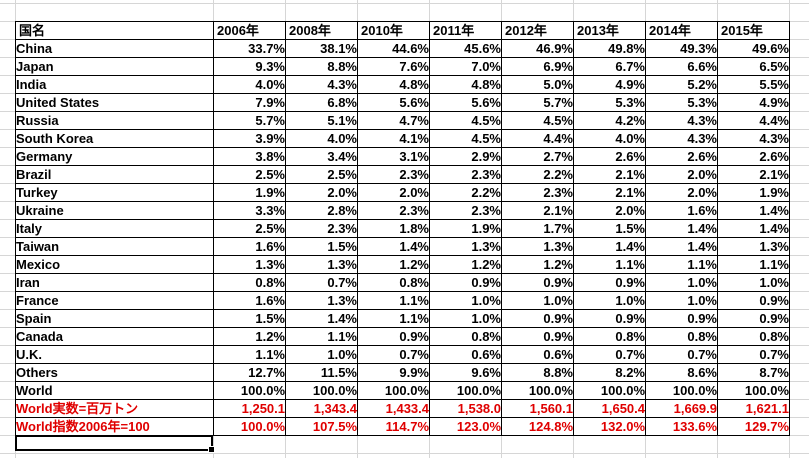  What do you see at coordinates (249, 30) in the screenshot?
I see `year-column-header: 2006年` at bounding box center [249, 30].